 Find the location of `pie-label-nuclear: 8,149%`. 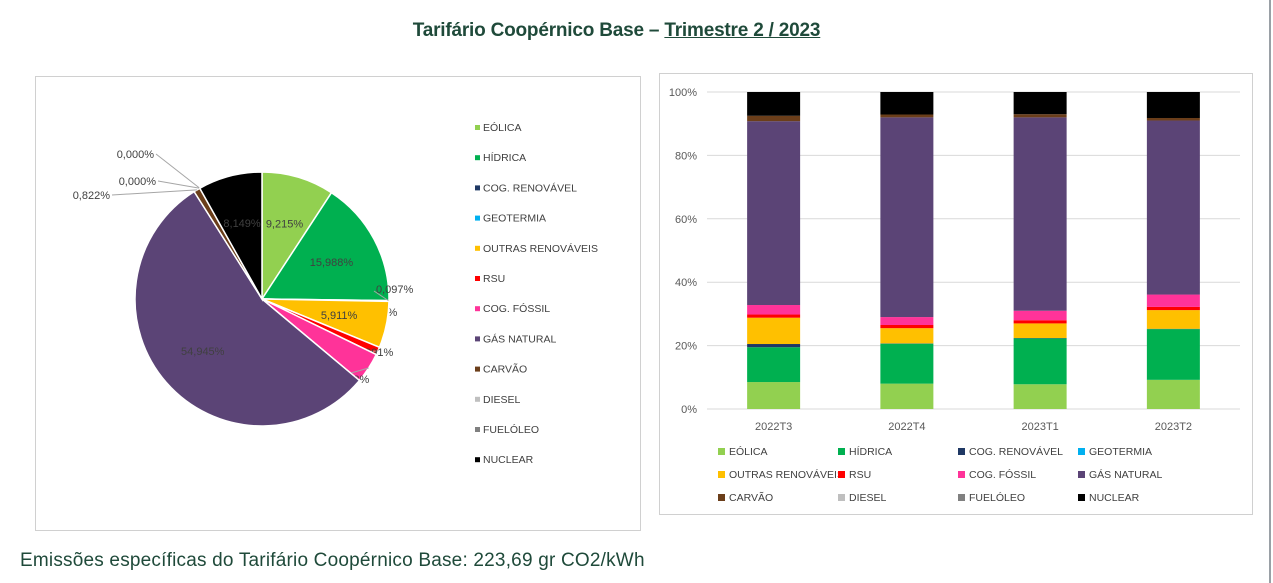

pie-label-nuclear: 8,149% is located at coordinates (242, 224).